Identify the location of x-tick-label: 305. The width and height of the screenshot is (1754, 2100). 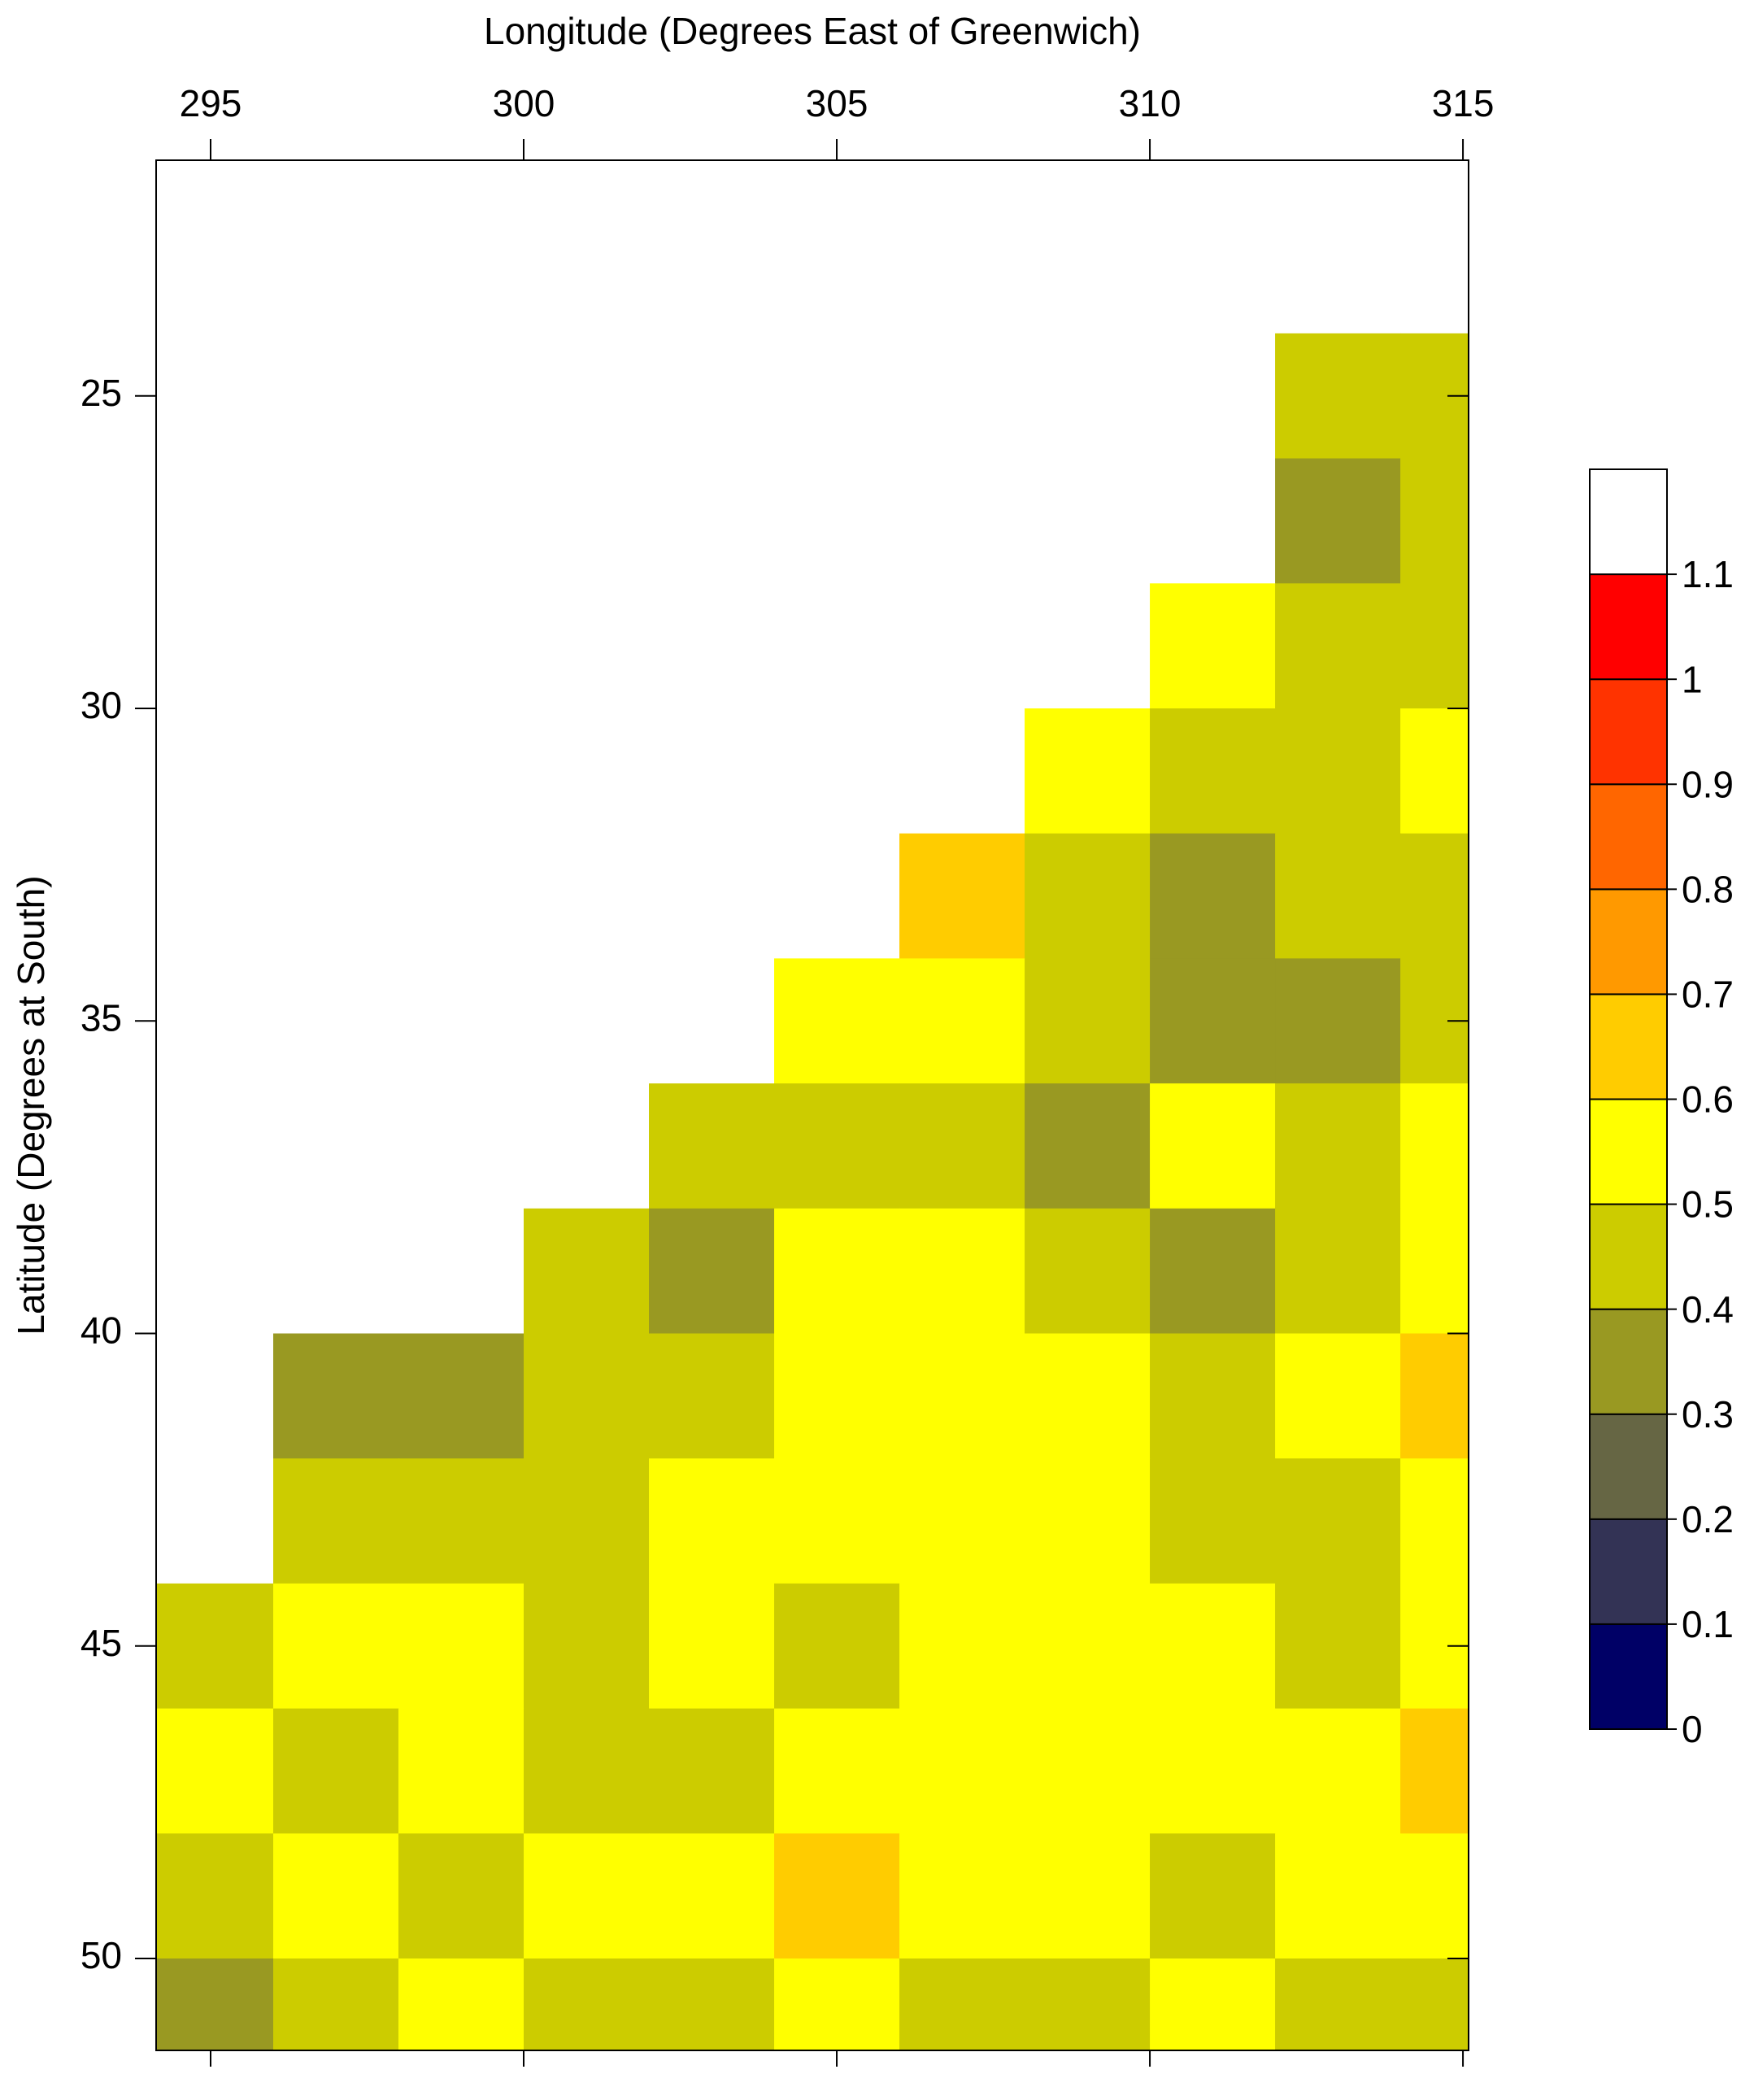
(837, 103).